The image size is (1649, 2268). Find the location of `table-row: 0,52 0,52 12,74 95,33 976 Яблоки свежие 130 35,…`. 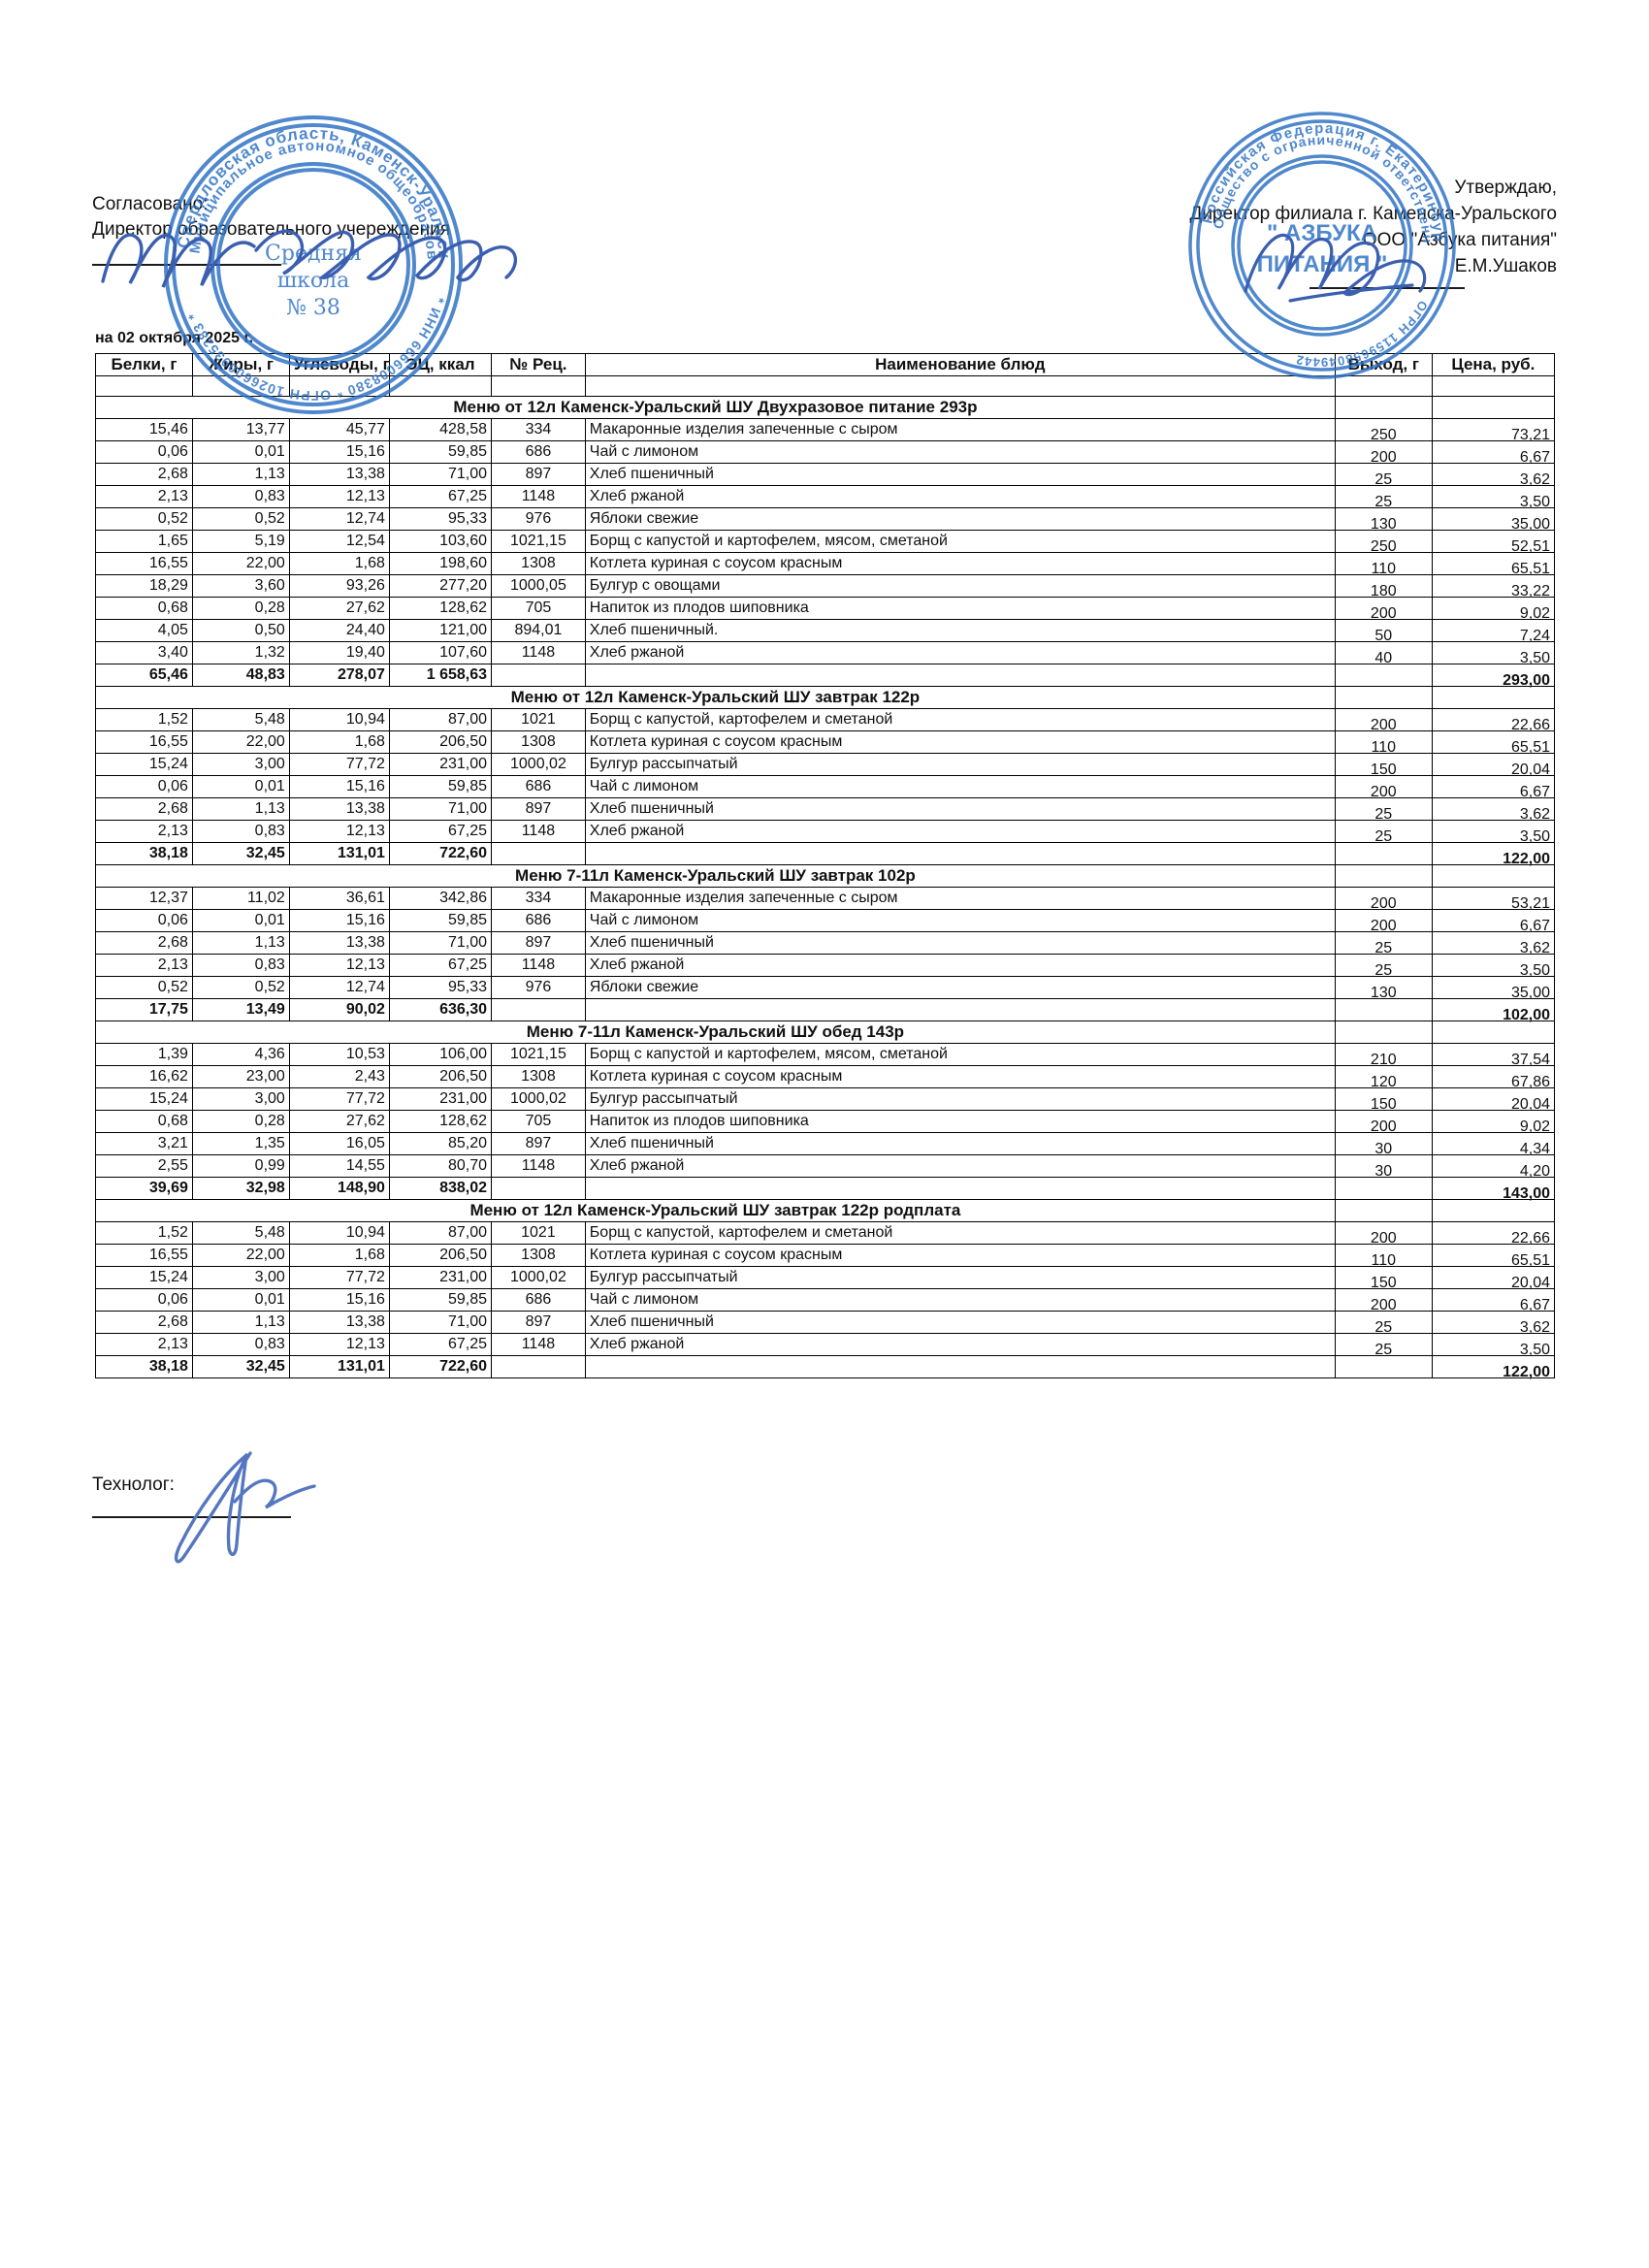

table-row: 0,52 0,52 12,74 95,33 976 Яблоки свежие 130 35,… is located at coordinates (825, 990).